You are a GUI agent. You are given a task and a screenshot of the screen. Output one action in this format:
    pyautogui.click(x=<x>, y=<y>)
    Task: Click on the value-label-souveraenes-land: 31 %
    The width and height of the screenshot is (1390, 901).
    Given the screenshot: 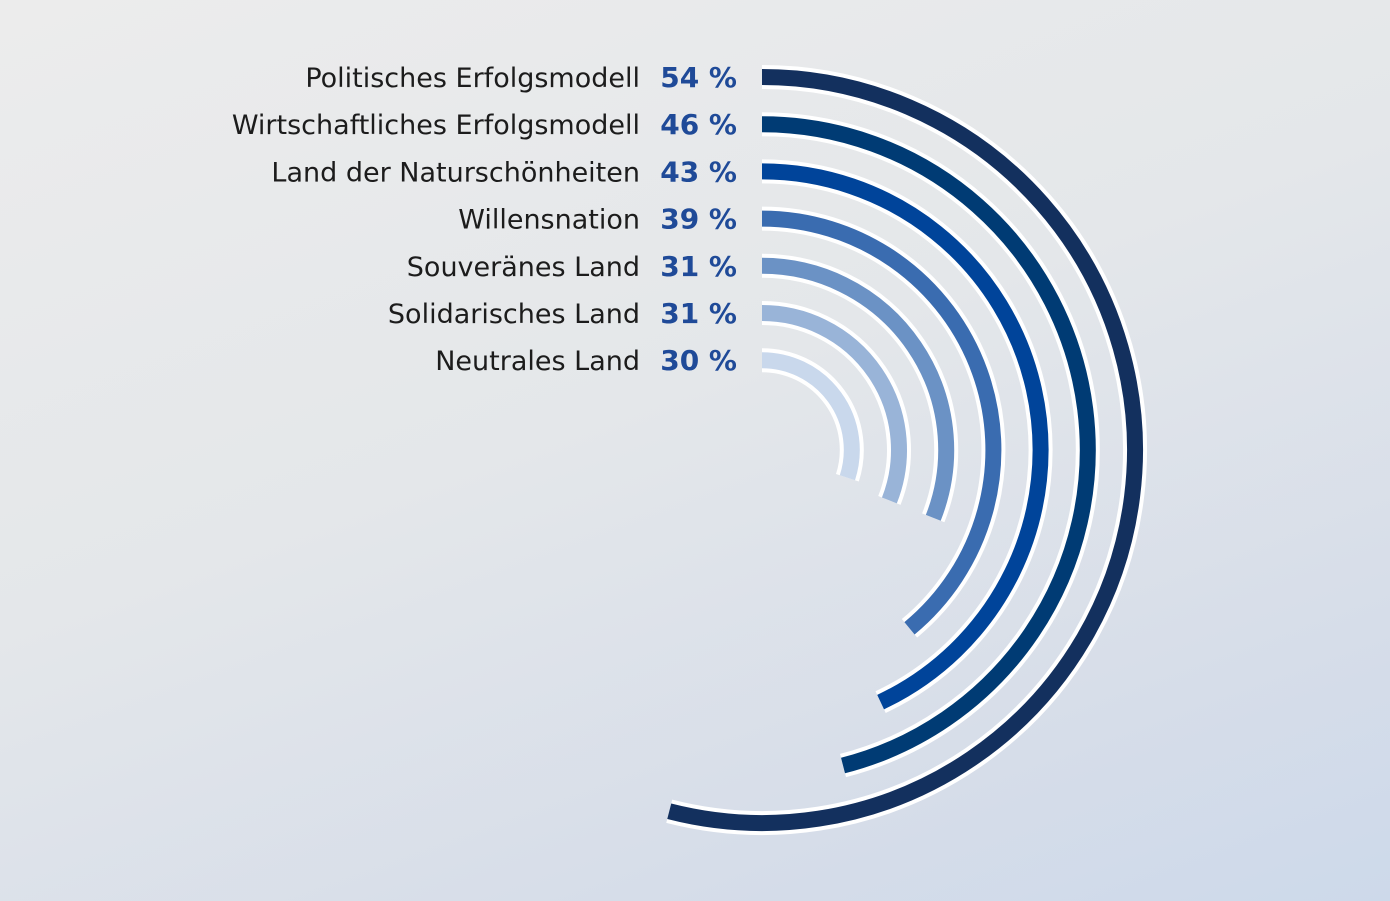 What is the action you would take?
    pyautogui.click(x=698, y=266)
    